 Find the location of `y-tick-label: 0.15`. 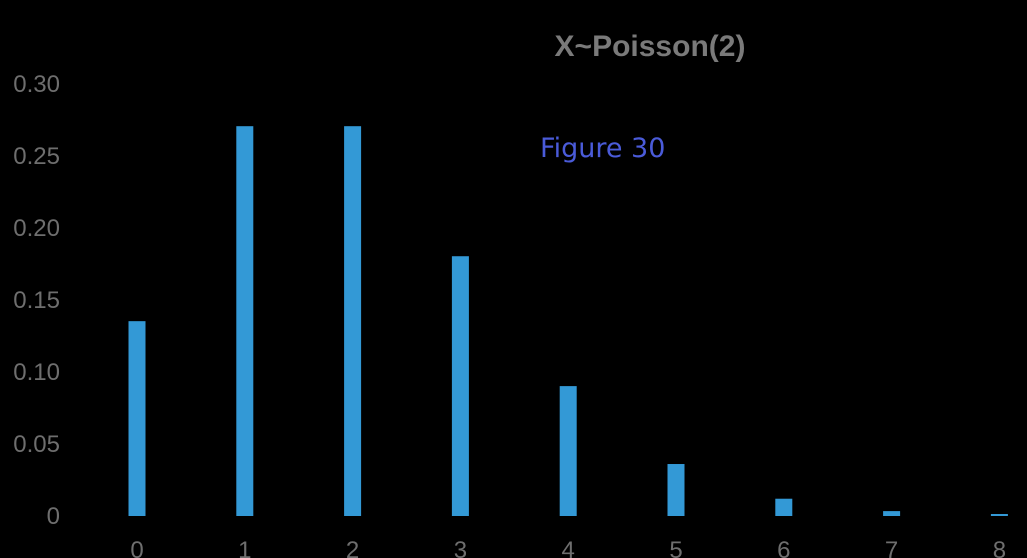

y-tick-label: 0.15 is located at coordinates (36, 300).